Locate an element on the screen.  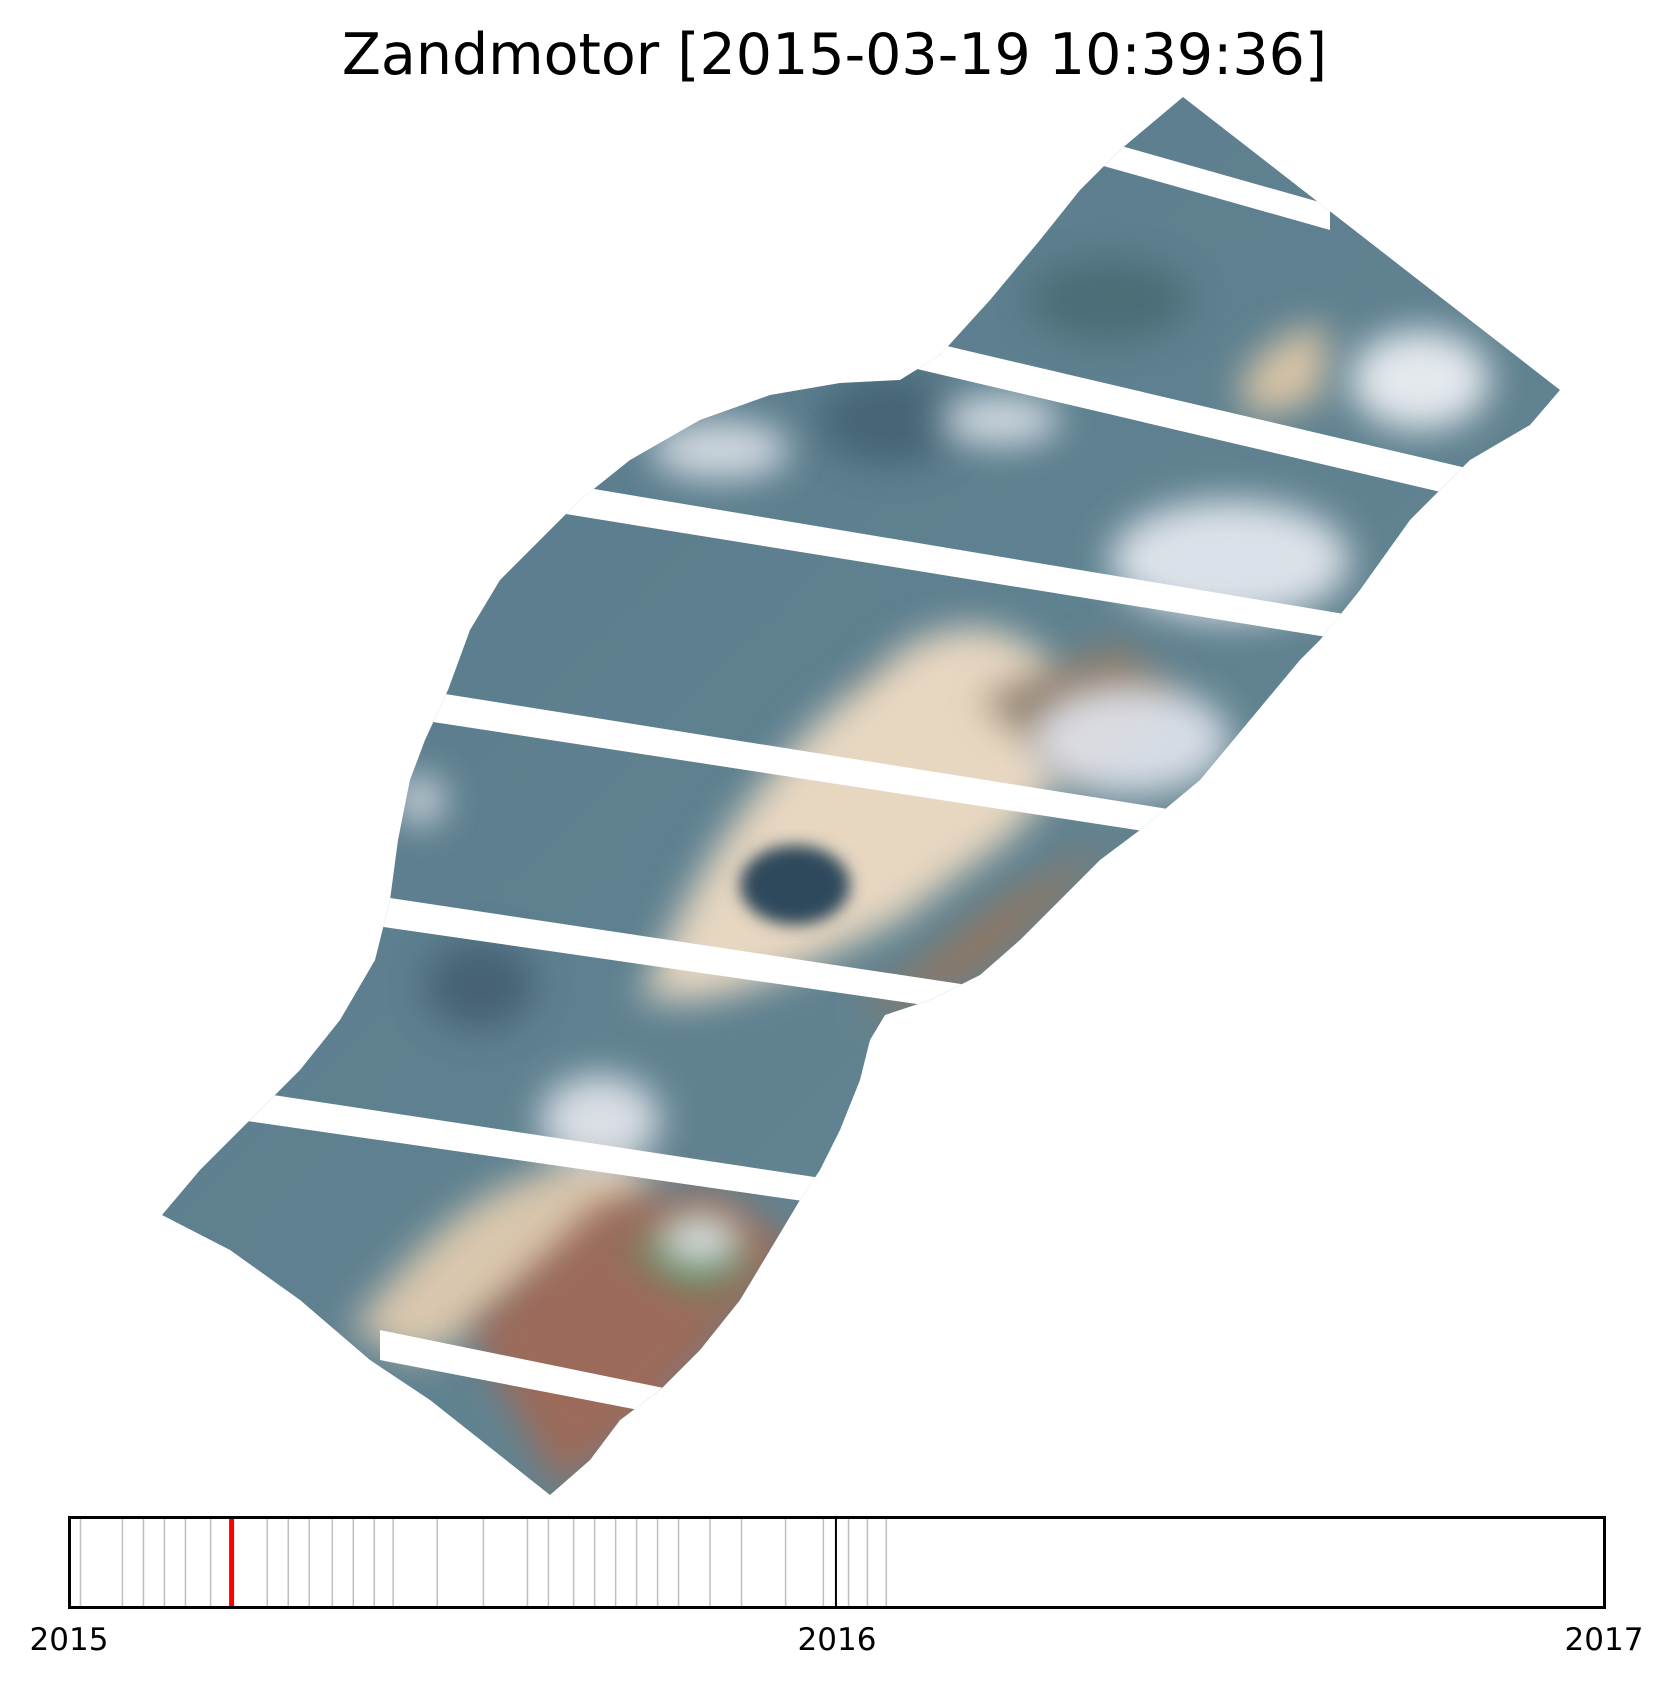
tick-label-2016: 2016 is located at coordinates (837, 1640).